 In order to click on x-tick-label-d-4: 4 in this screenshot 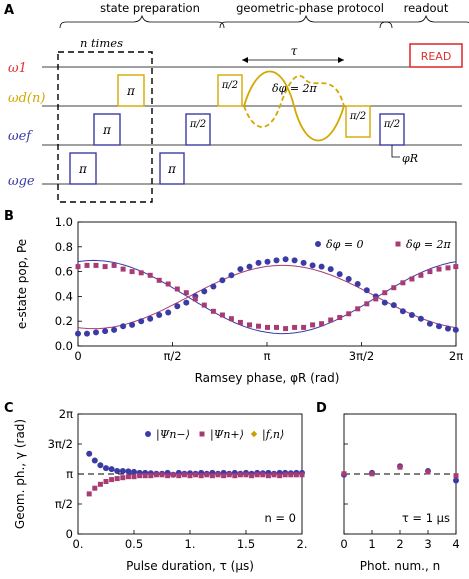, I will do `click(455, 544)`.